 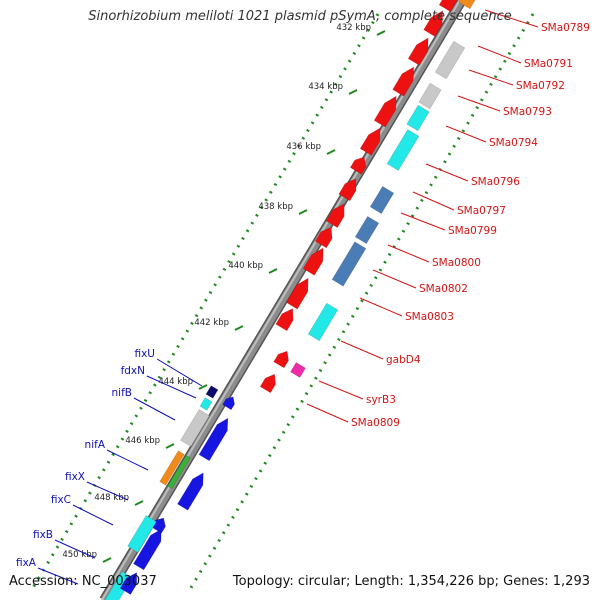 What do you see at coordinates (26, 563) in the screenshot?
I see `left-gene-label-8: fixA` at bounding box center [26, 563].